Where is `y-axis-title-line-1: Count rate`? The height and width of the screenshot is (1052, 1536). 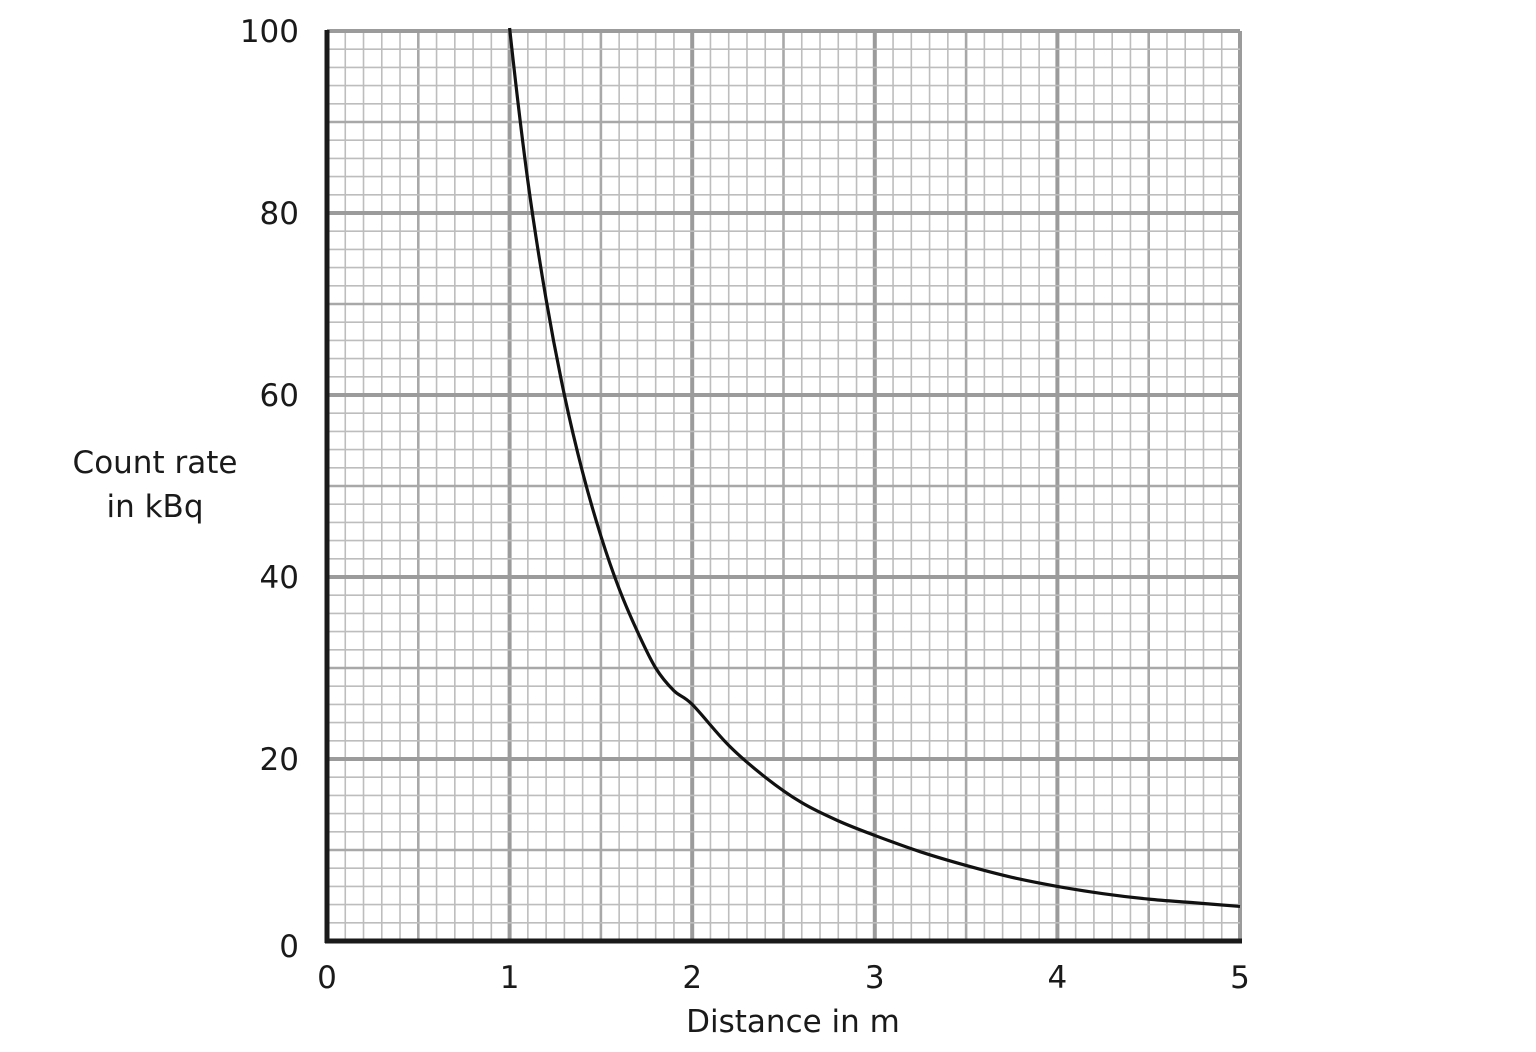
y-axis-title-line-1: Count rate is located at coordinates (155, 463).